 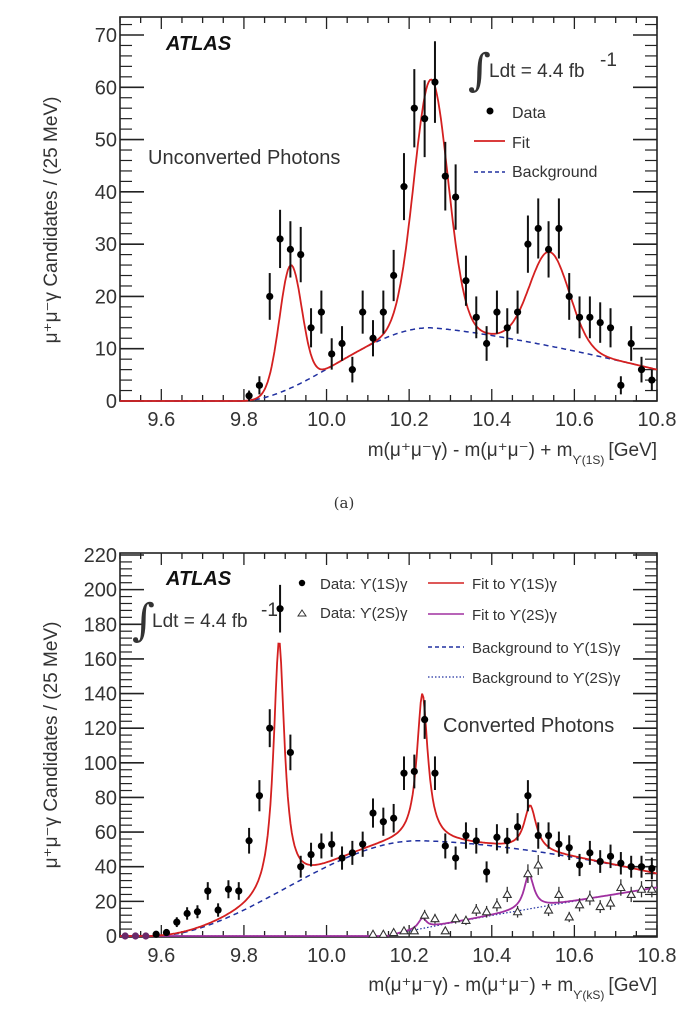 I want to click on legend-label-background: Background, so click(x=554, y=172).